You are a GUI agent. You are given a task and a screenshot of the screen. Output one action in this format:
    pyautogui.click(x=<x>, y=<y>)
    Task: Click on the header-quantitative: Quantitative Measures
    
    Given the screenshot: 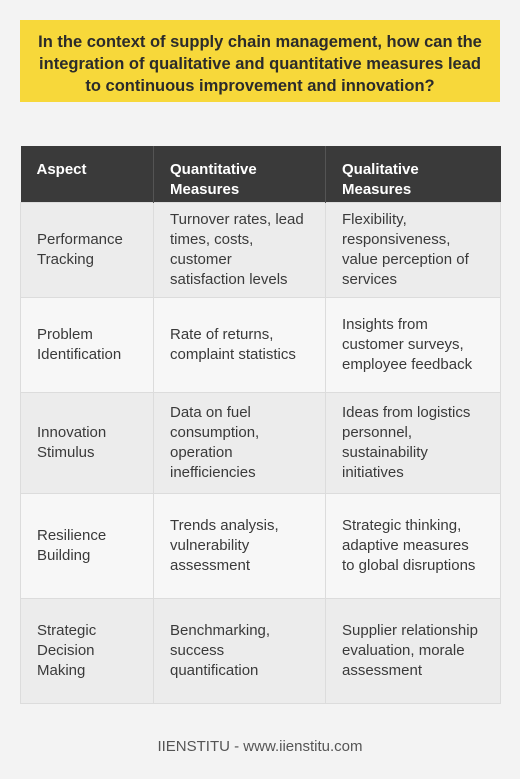 What is the action you would take?
    pyautogui.click(x=239, y=174)
    